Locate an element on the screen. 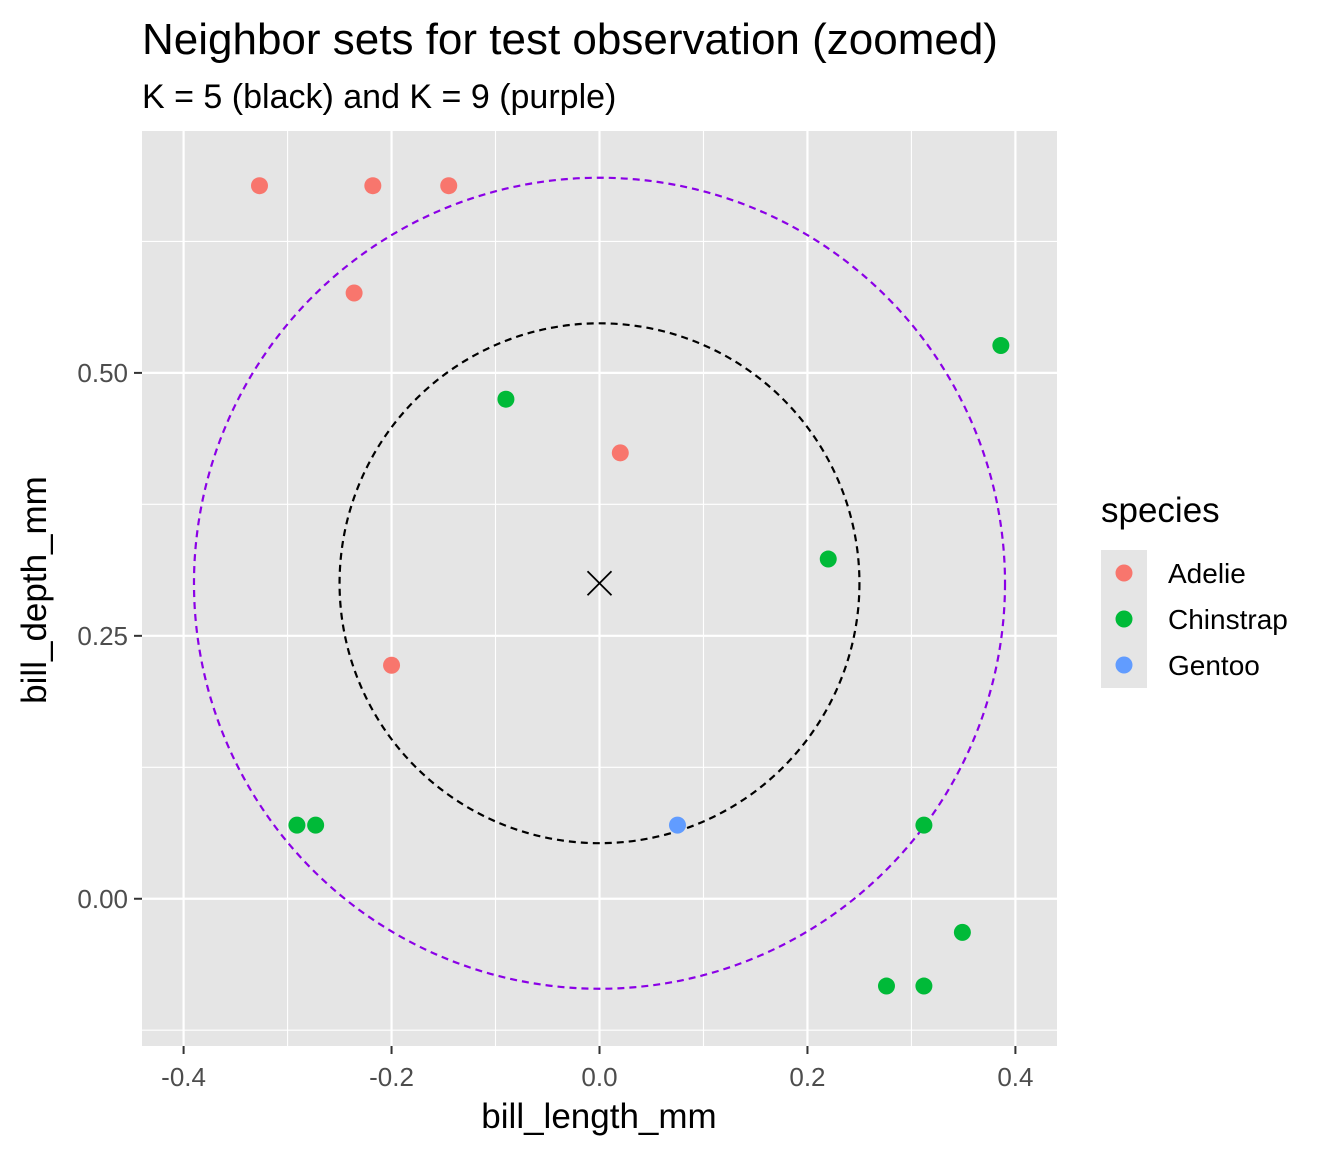 Image resolution: width=1344 pixels, height=1152 pixels. legend-entries: Adelie Chinstrap Gentoo is located at coordinates (1194, 619).